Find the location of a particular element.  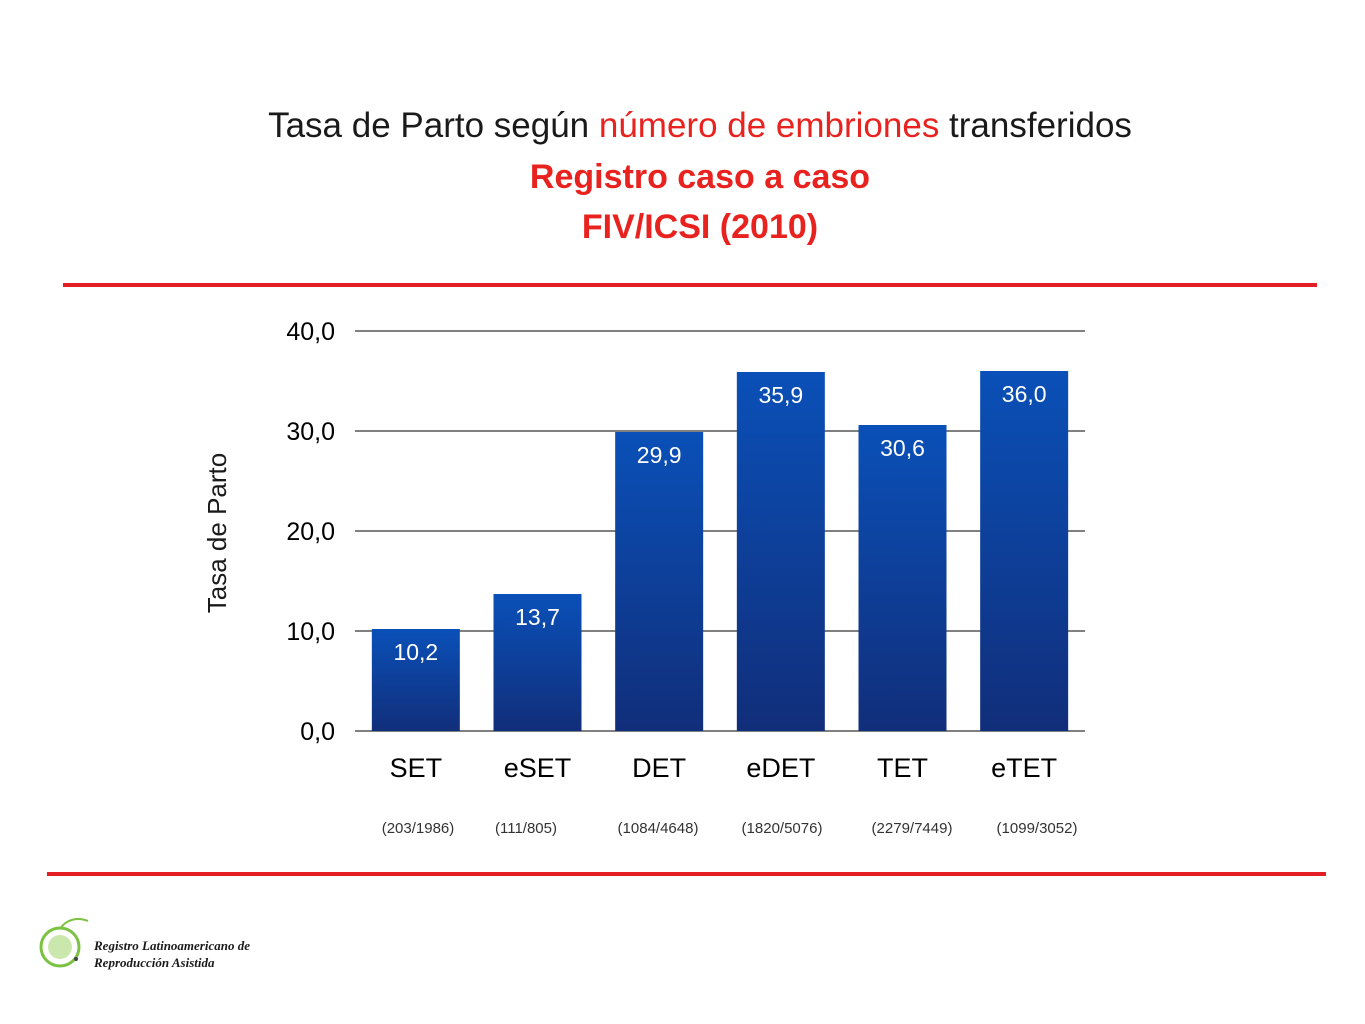

x-category-label: eTET is located at coordinates (1024, 768).